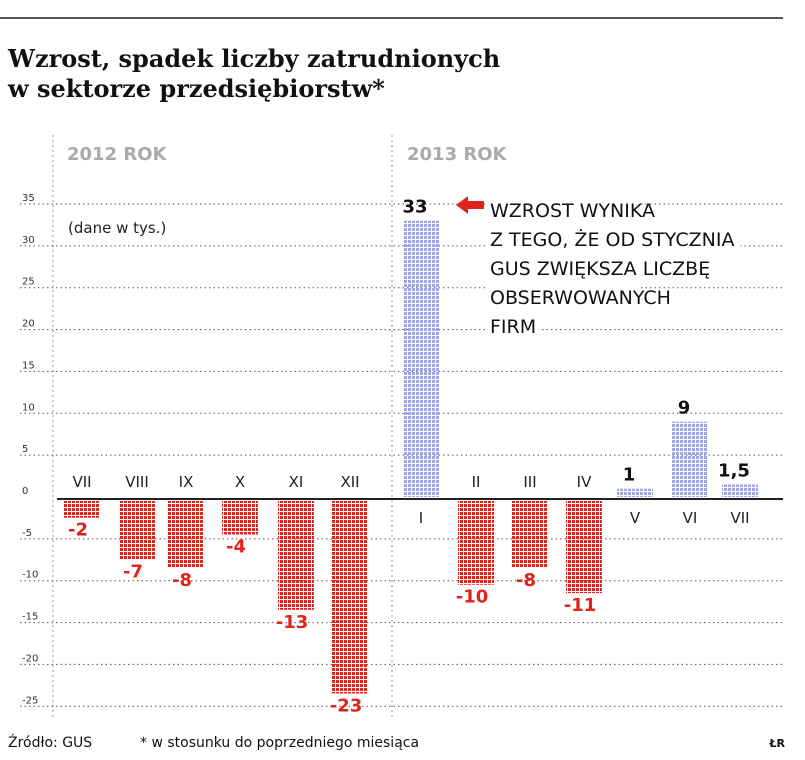 The image size is (805, 760). Describe the element at coordinates (734, 470) in the screenshot. I see `data-label: 1,5` at that location.